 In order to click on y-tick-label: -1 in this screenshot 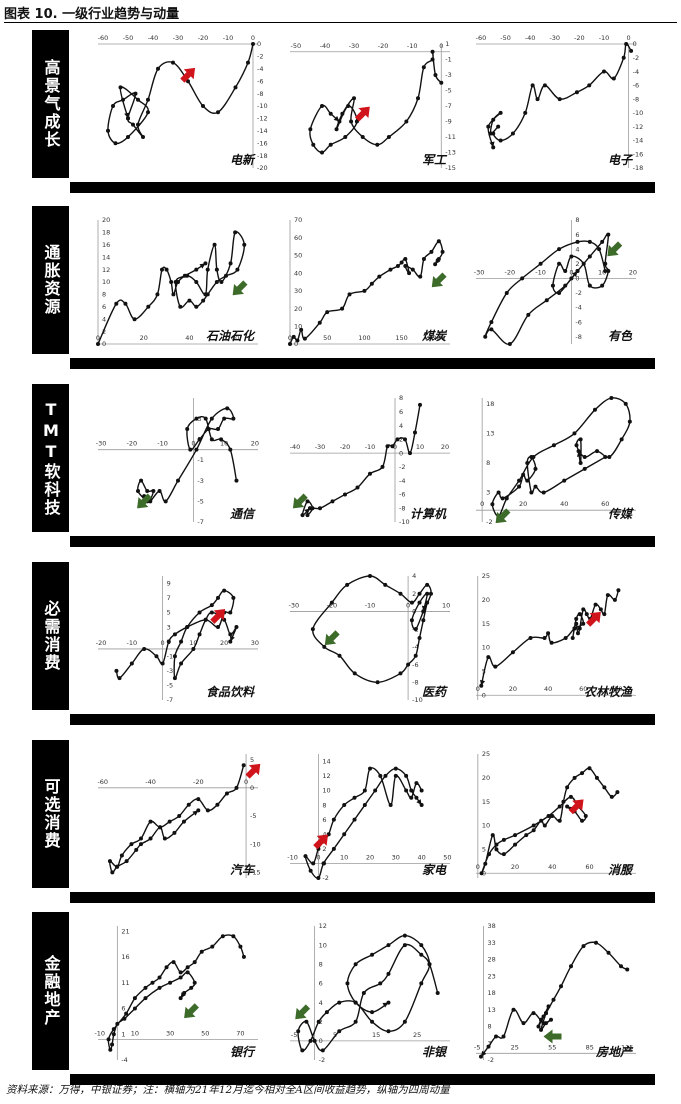, I will do `click(200, 460)`.